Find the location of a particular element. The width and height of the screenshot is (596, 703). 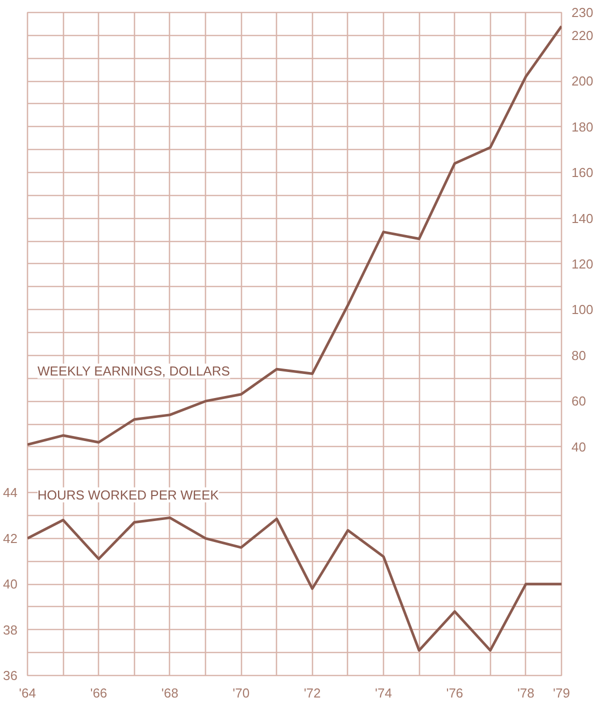

x-tick-label: '64 is located at coordinates (27, 693).